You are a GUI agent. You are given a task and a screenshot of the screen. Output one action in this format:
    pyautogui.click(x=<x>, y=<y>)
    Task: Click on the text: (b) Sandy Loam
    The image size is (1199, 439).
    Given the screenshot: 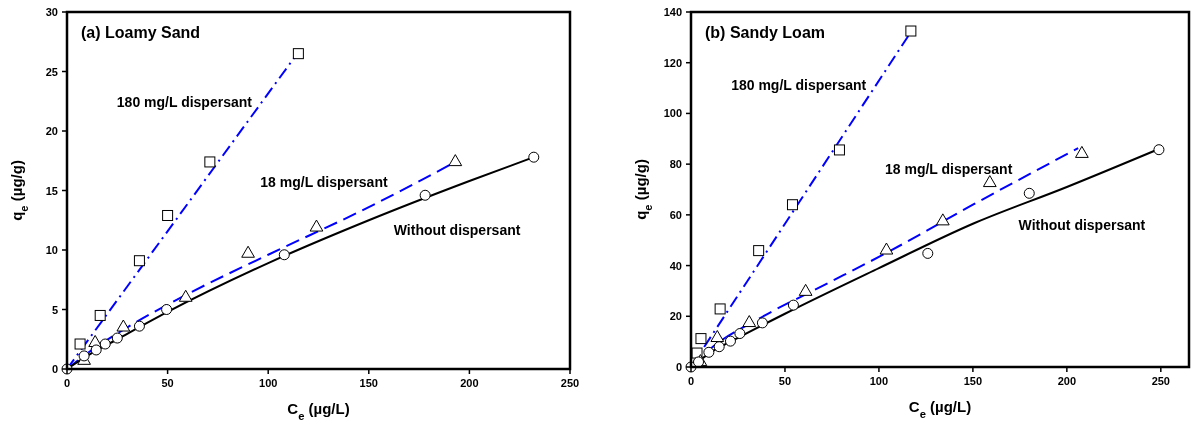 What is the action you would take?
    pyautogui.click(x=765, y=32)
    